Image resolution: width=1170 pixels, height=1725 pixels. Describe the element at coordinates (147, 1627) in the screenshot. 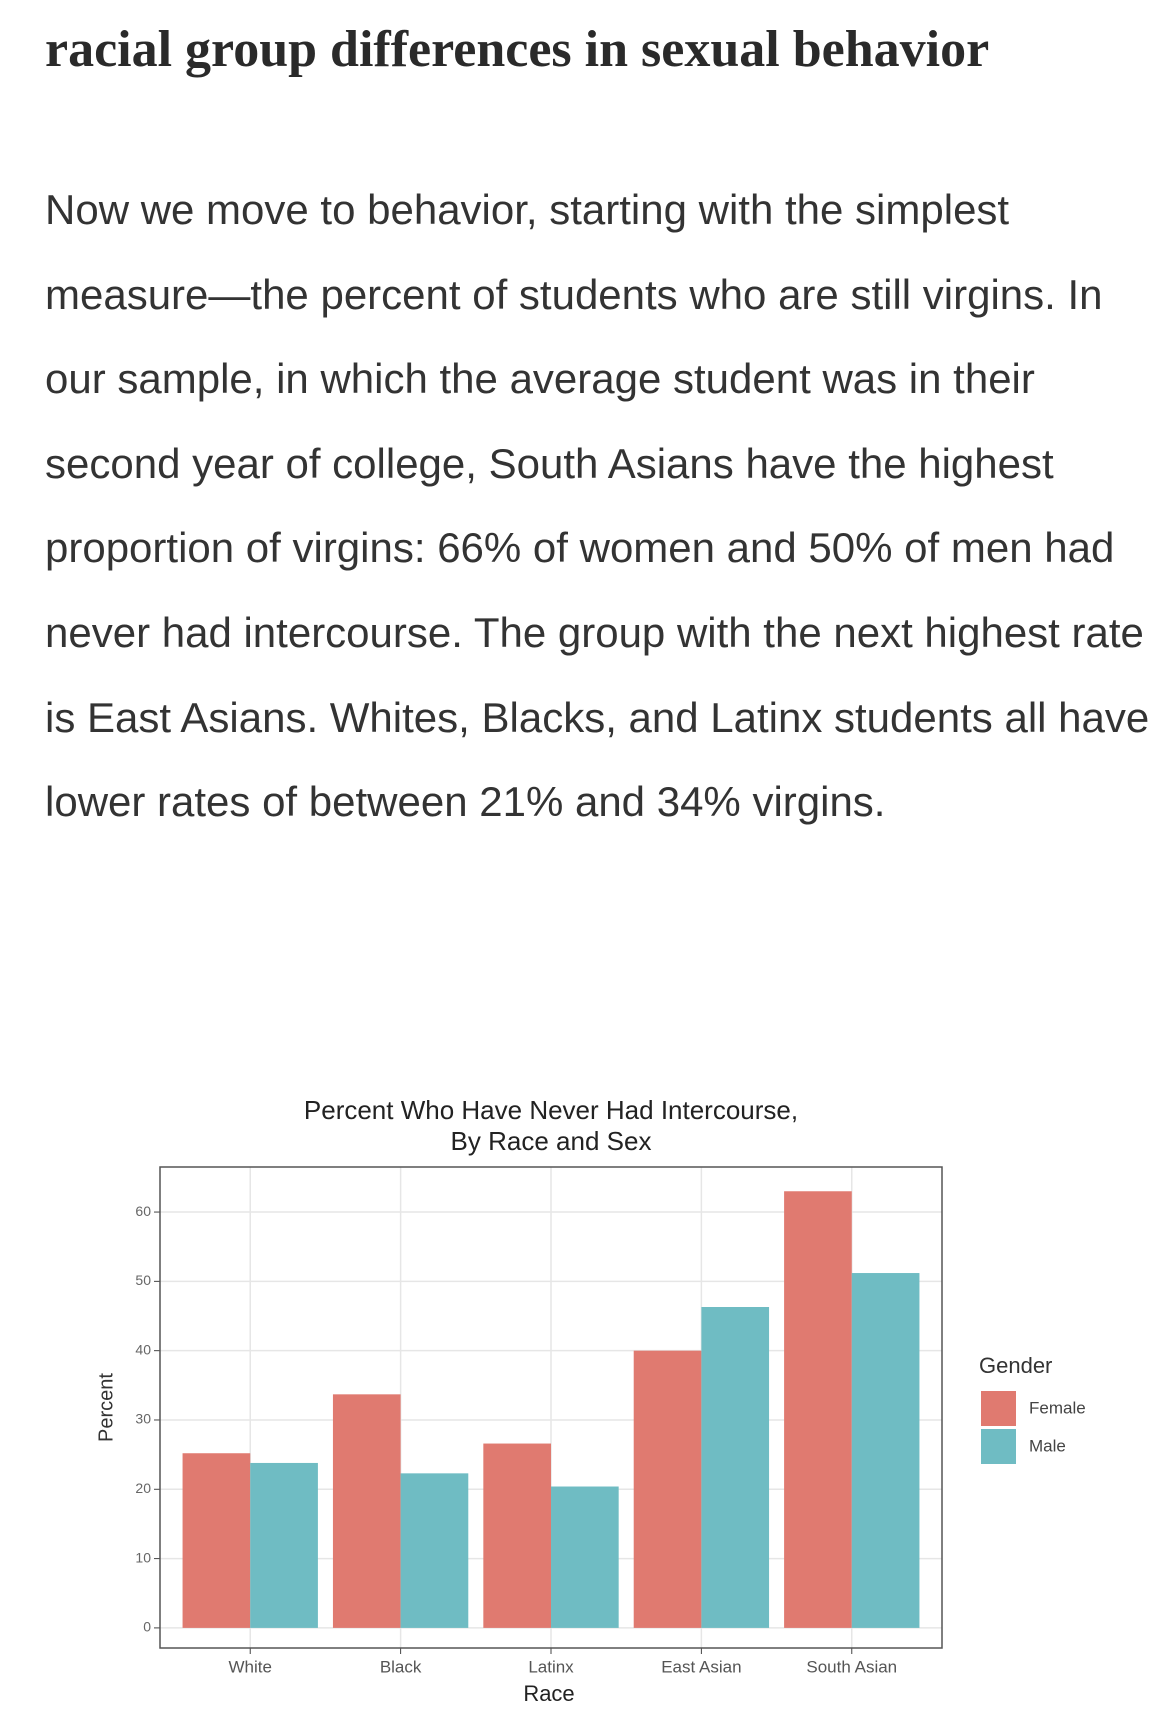

I see `y-tick-label: 0` at that location.